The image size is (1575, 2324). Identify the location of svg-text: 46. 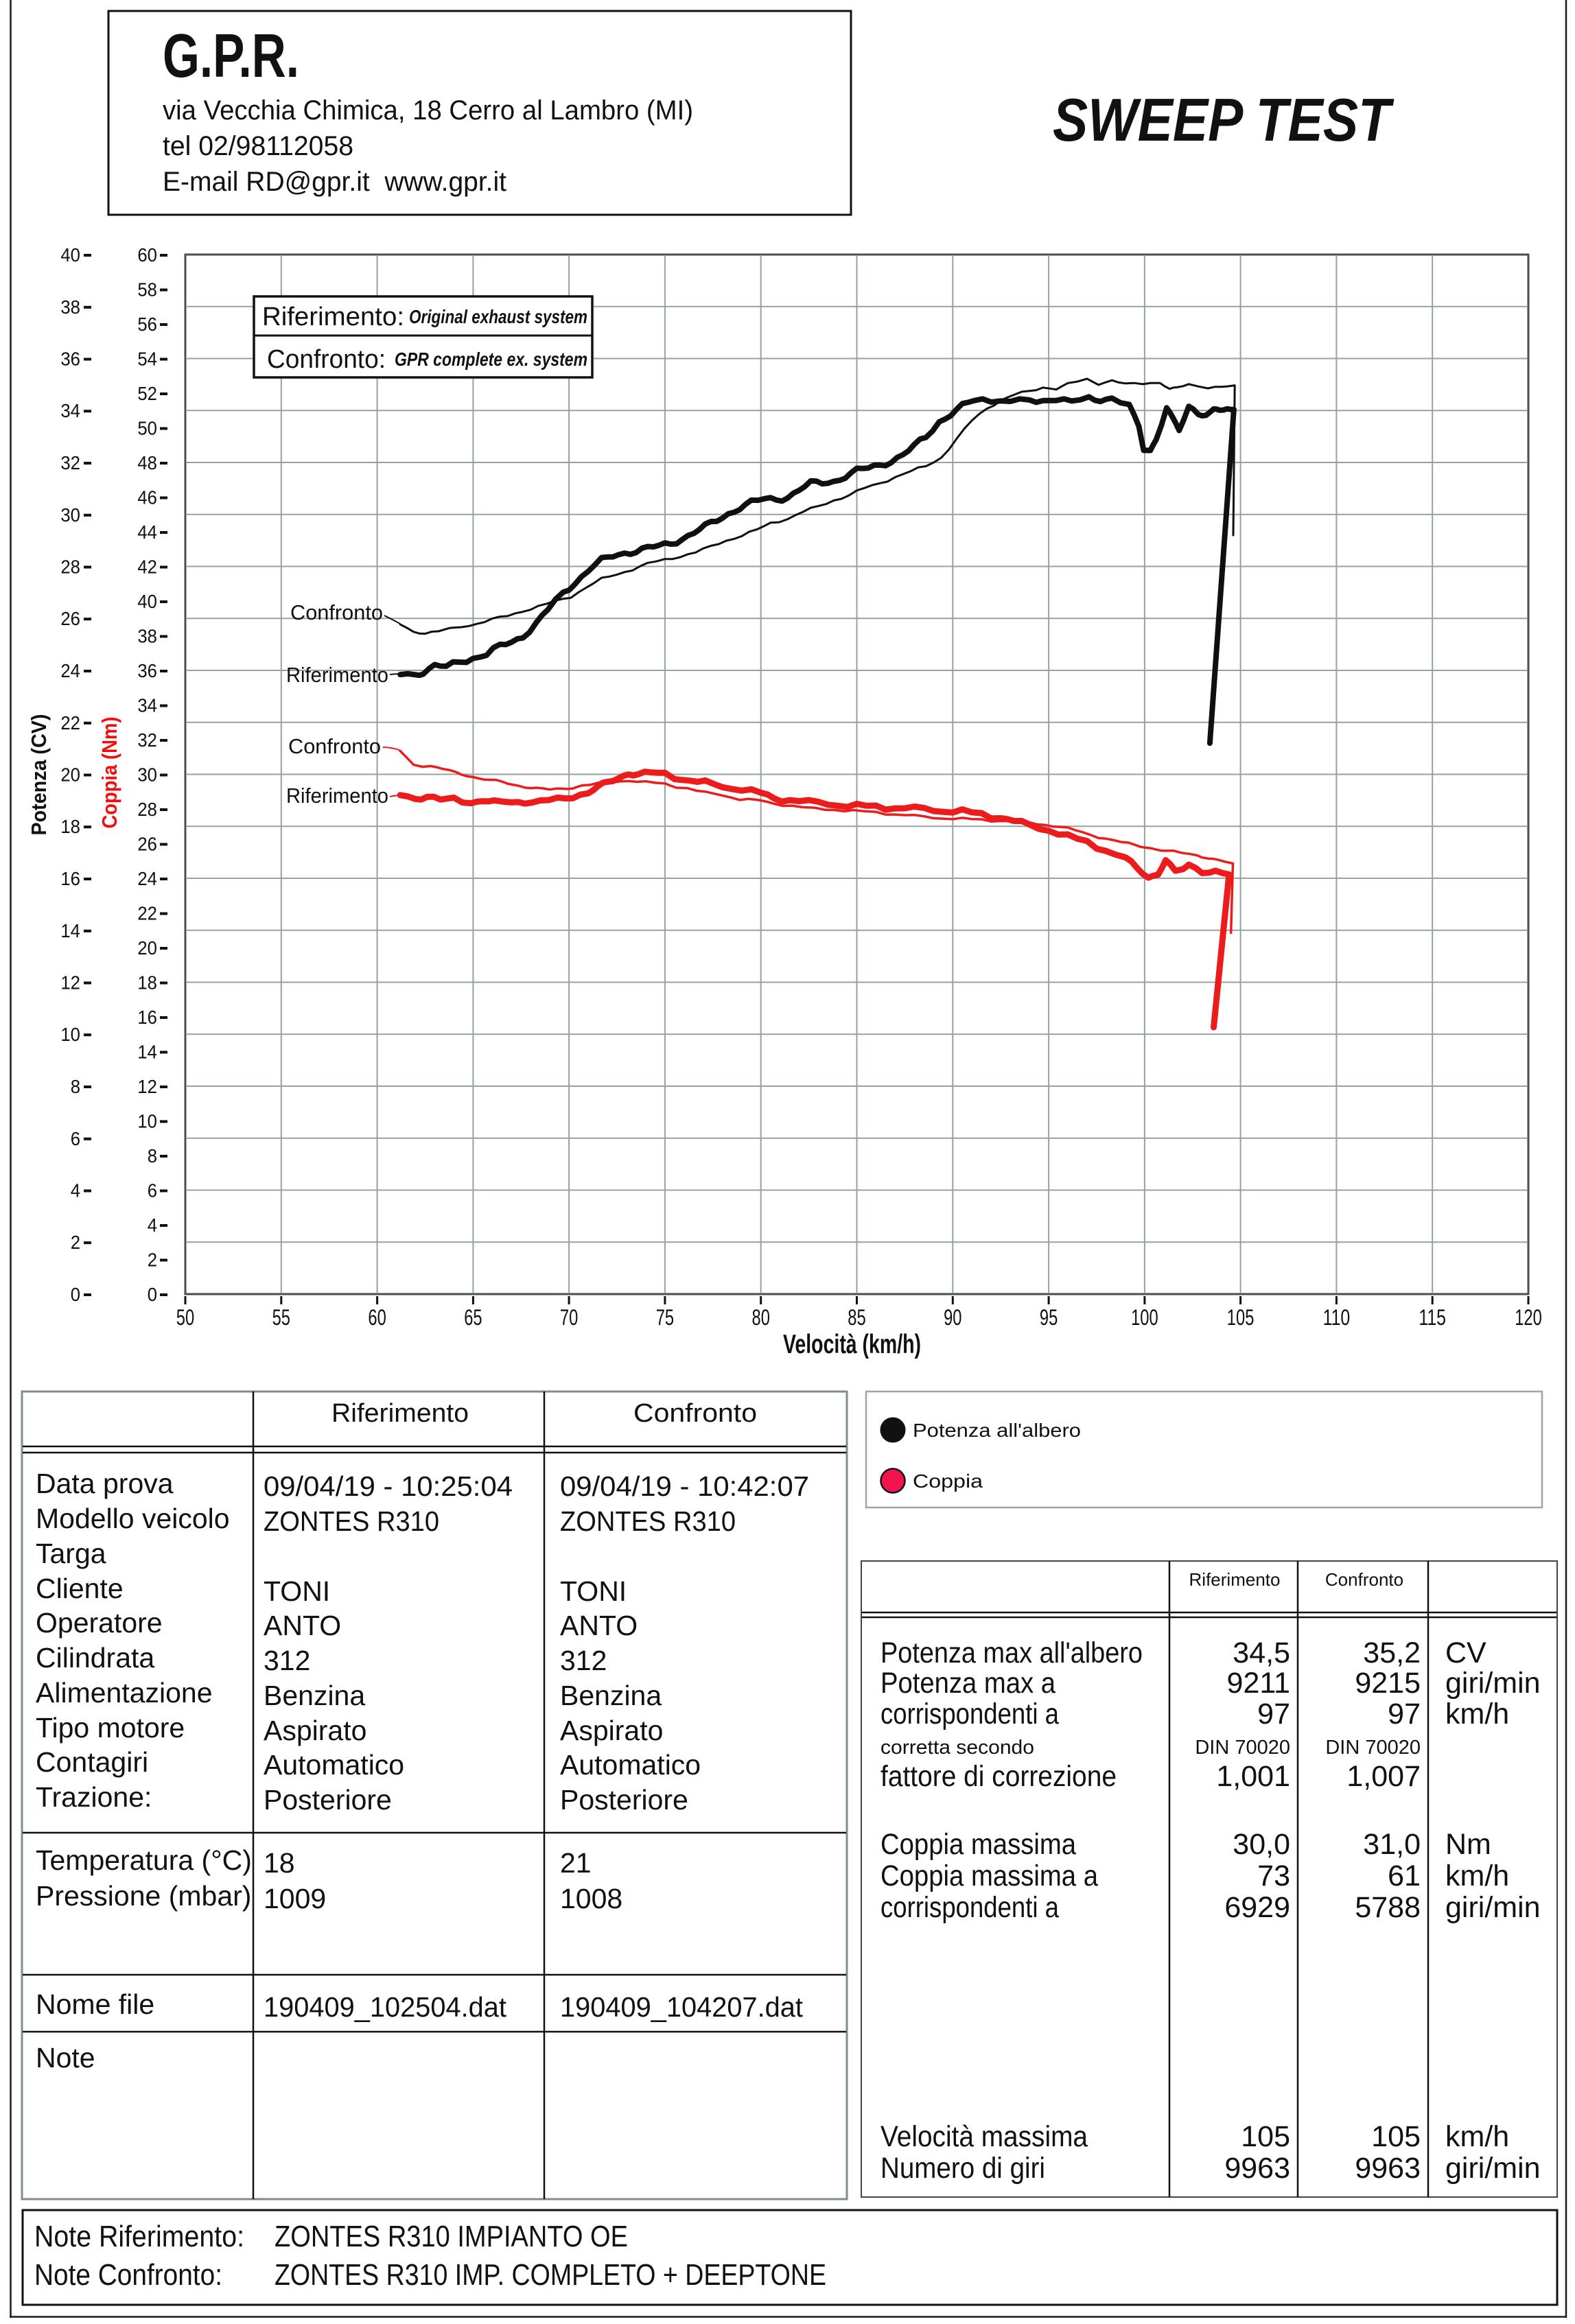
(147, 497).